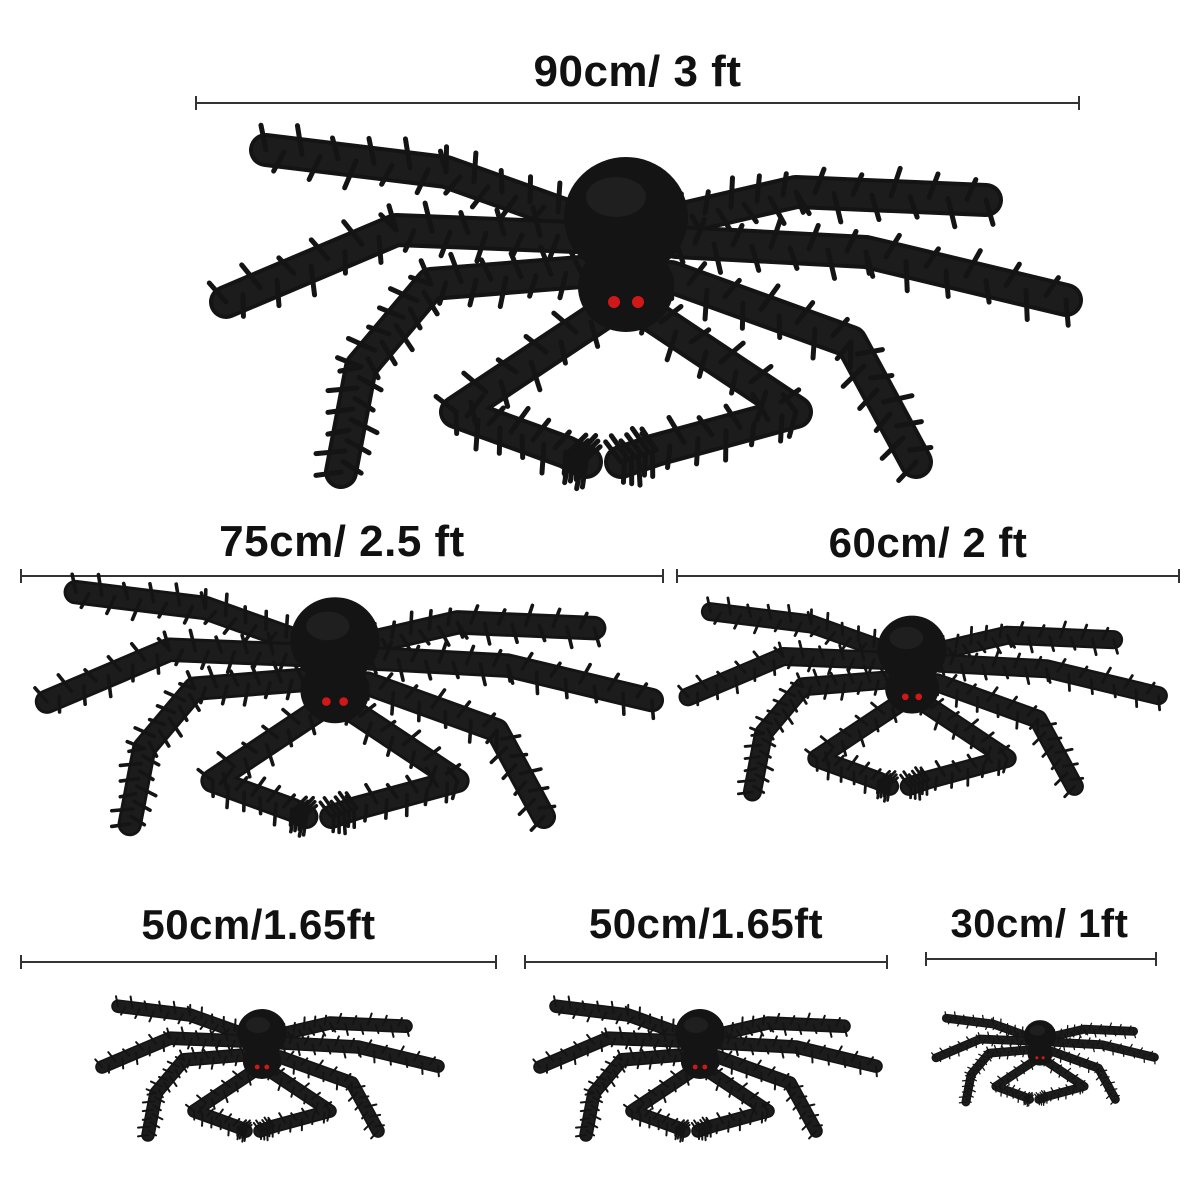  Describe the element at coordinates (258, 962) in the screenshot. I see `measure-line-50cm-left` at that location.